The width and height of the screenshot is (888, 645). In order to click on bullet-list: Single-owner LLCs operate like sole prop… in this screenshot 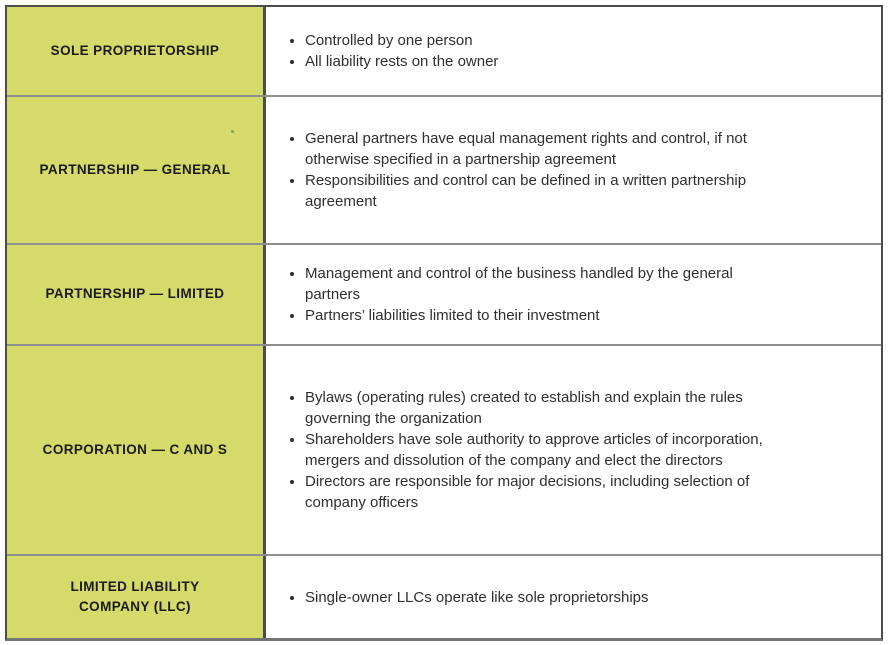, I will do `click(531, 597)`.